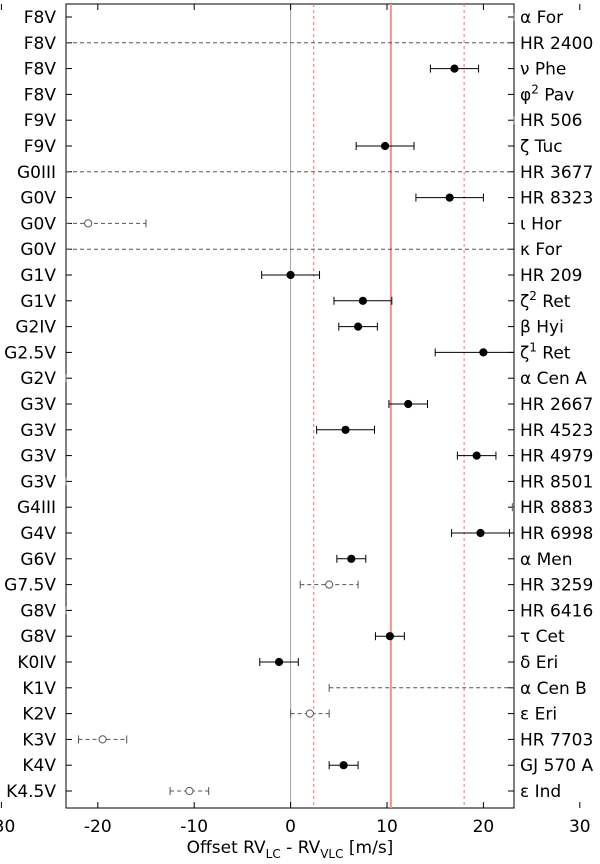  What do you see at coordinates (556, 766) in the screenshot?
I see `star-name-label: GJ 570 A` at bounding box center [556, 766].